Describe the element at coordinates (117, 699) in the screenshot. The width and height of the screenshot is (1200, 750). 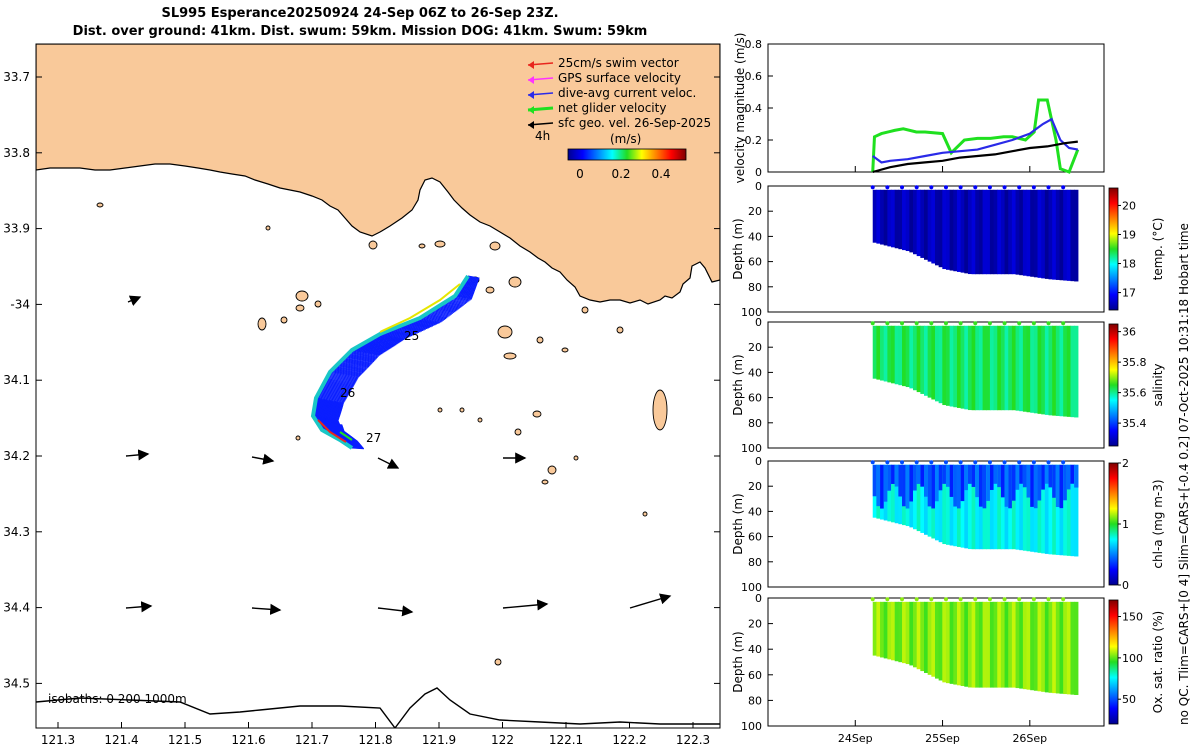
I see `isobath-label: isobaths: 0 200 1000m` at that location.